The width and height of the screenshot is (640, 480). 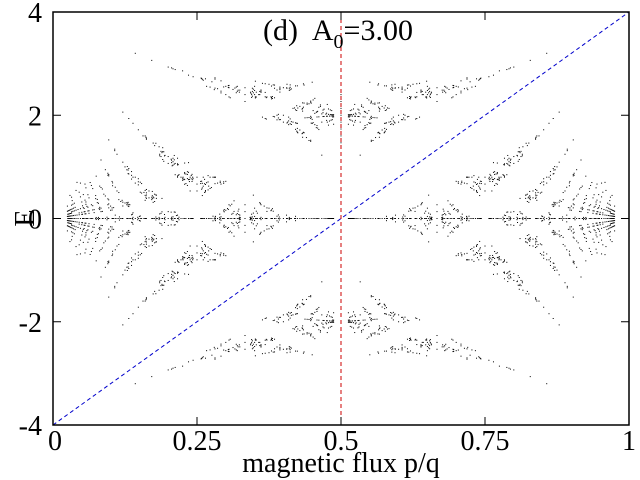 I want to click on x-tick-label: 0.5, so click(x=341, y=441).